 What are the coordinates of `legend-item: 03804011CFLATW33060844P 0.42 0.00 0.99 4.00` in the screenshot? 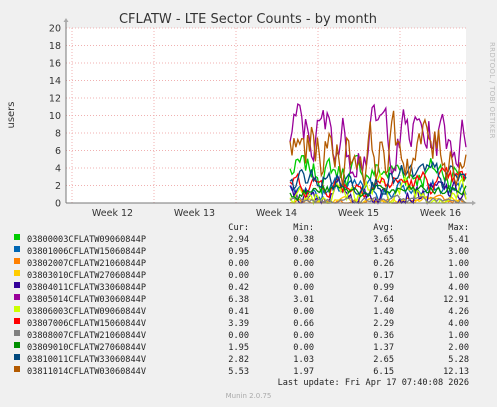 It's located at (248, 288).